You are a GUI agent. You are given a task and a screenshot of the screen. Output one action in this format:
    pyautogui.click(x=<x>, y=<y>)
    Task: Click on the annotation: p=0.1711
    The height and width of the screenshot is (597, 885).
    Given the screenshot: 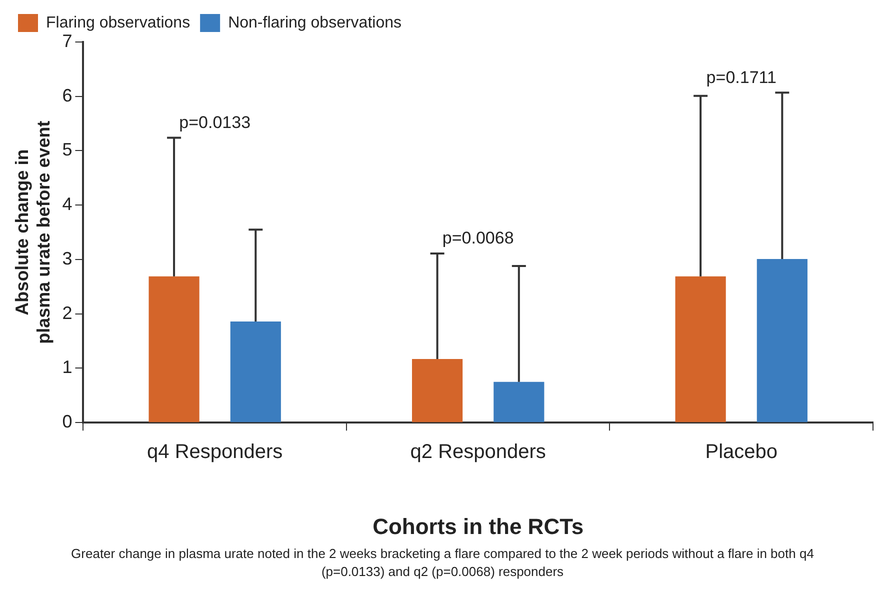 What is the action you would take?
    pyautogui.click(x=741, y=77)
    